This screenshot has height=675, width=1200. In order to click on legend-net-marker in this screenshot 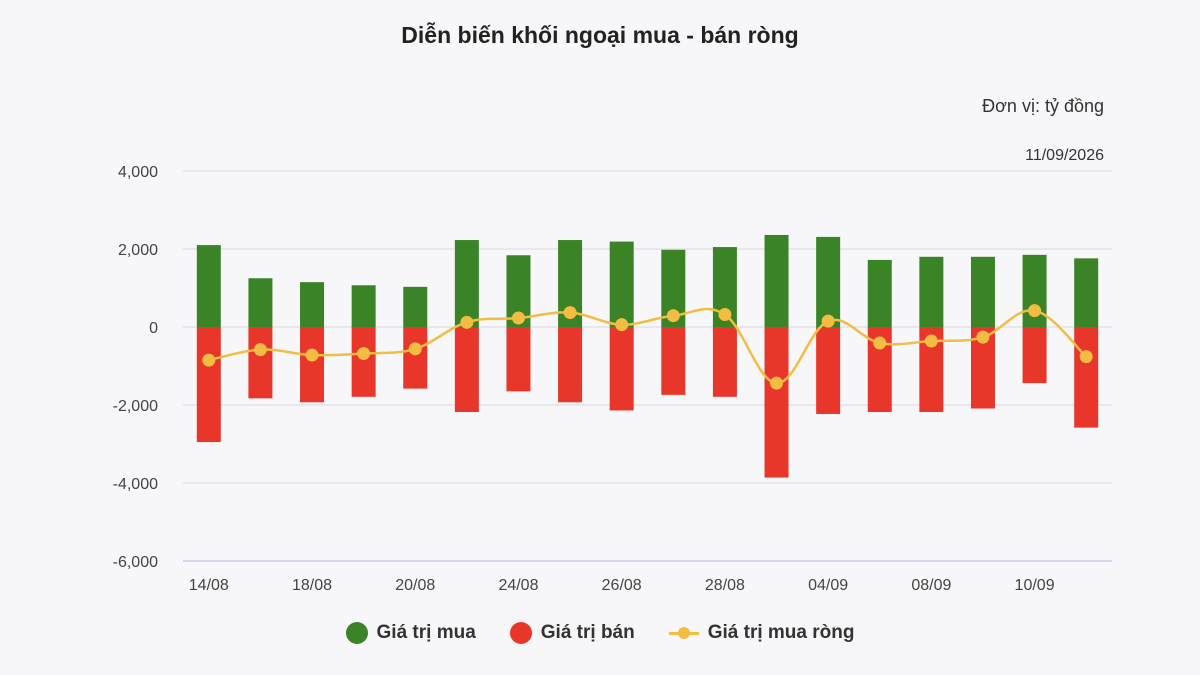, I will do `click(683, 633)`.